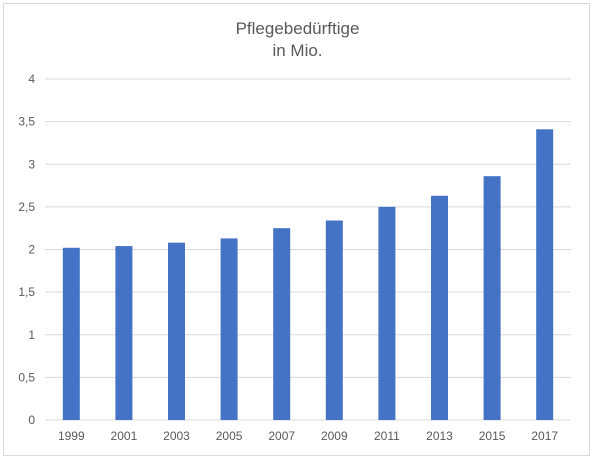 This screenshot has width=595, height=462. What do you see at coordinates (297, 28) in the screenshot?
I see `chart-title-line-1: Pflegebedürftige` at bounding box center [297, 28].